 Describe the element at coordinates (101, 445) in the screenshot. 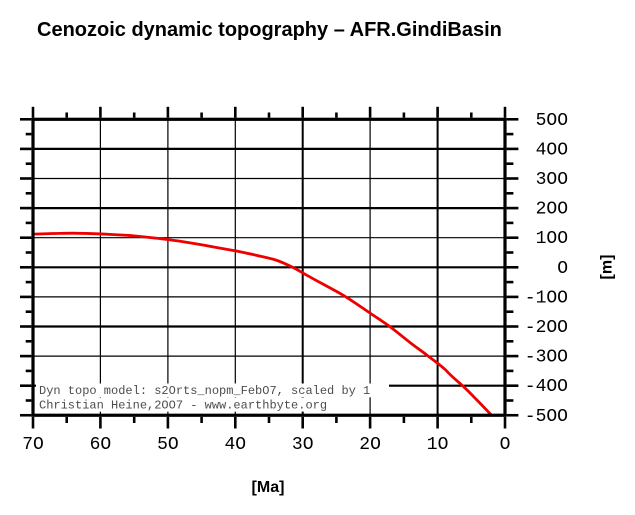

I see `svg-text: 6O` at that location.